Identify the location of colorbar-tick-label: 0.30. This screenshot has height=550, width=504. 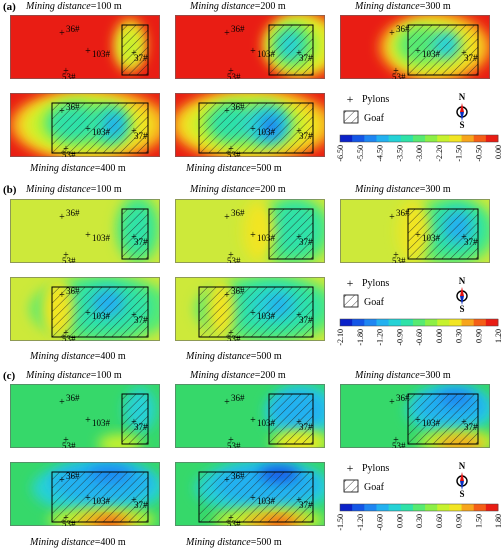
(459, 336).